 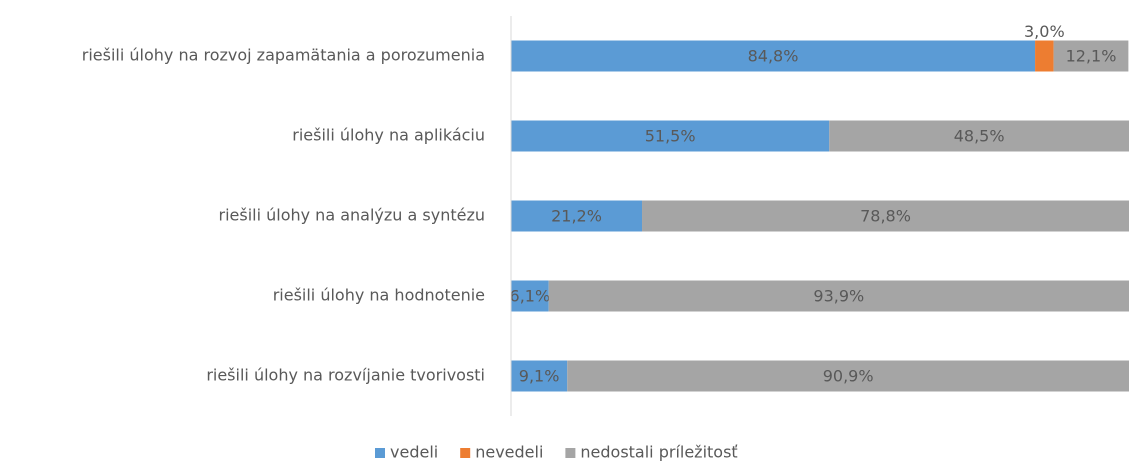 What do you see at coordinates (351, 215) in the screenshot?
I see `category-label: riešili úlohy na analýzu a syntézu` at bounding box center [351, 215].